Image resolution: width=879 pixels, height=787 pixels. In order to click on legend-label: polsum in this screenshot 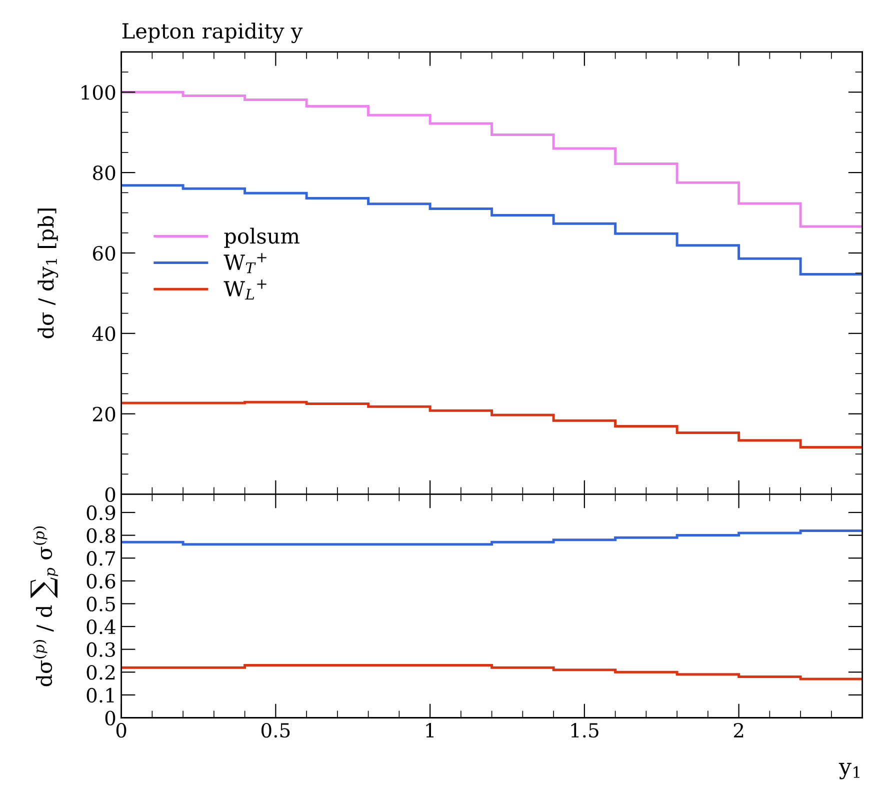, I will do `click(262, 238)`.